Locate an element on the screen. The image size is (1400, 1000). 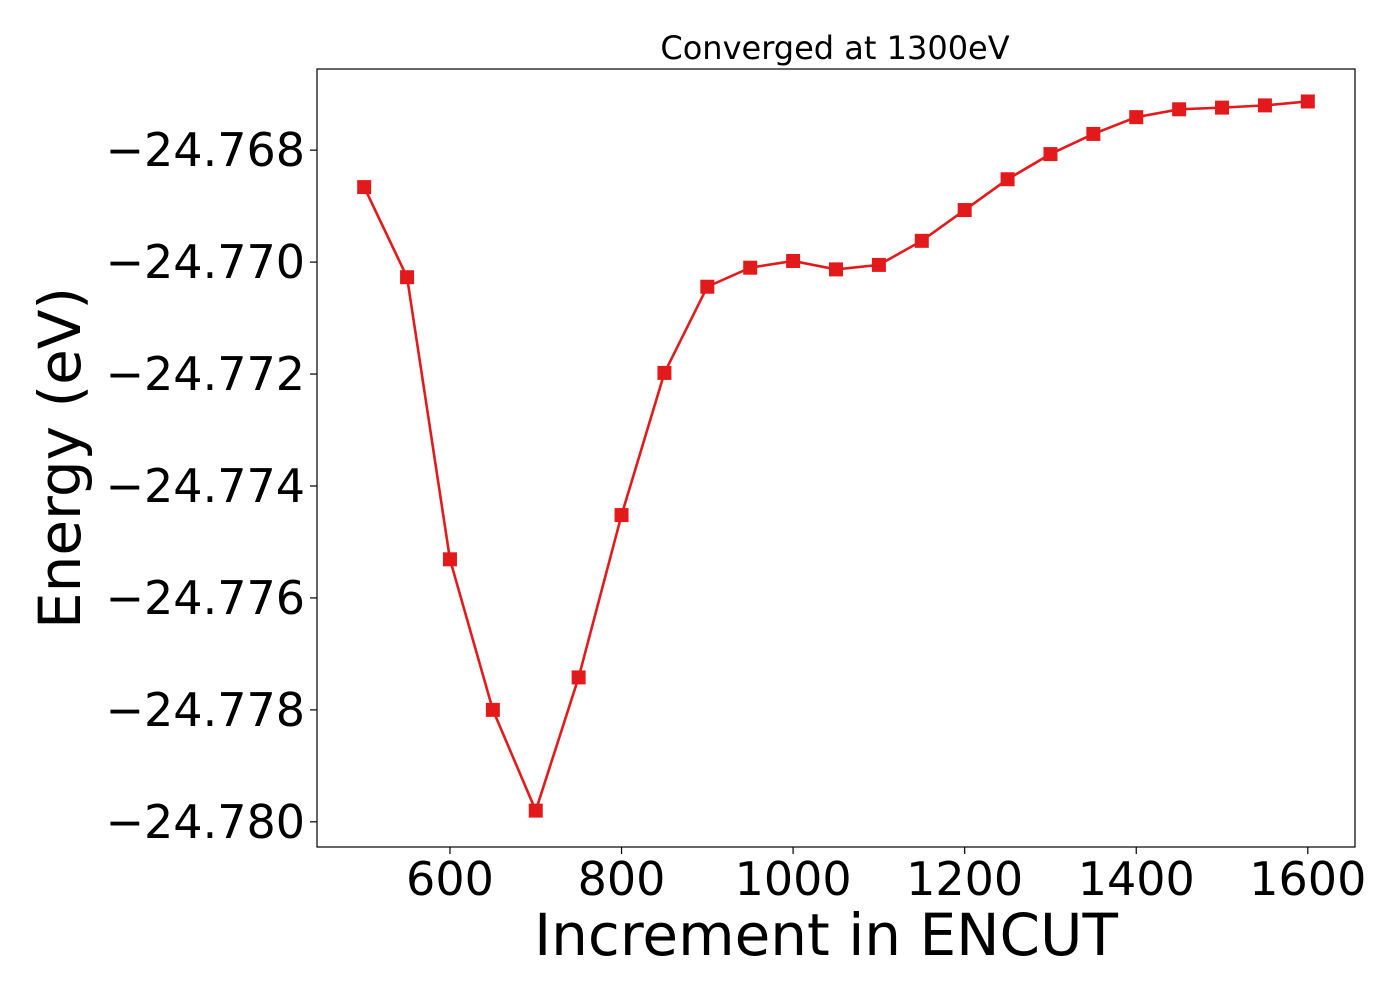
x-tick-label: 1000 is located at coordinates (793, 879).